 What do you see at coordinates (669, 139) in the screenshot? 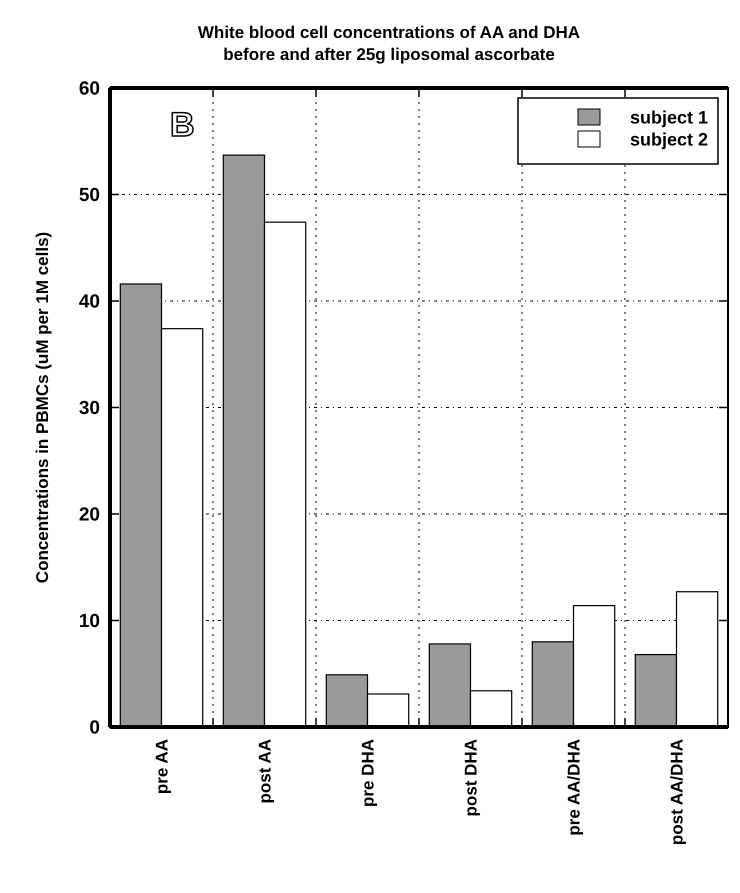
I see `legend-label: subject 2` at bounding box center [669, 139].